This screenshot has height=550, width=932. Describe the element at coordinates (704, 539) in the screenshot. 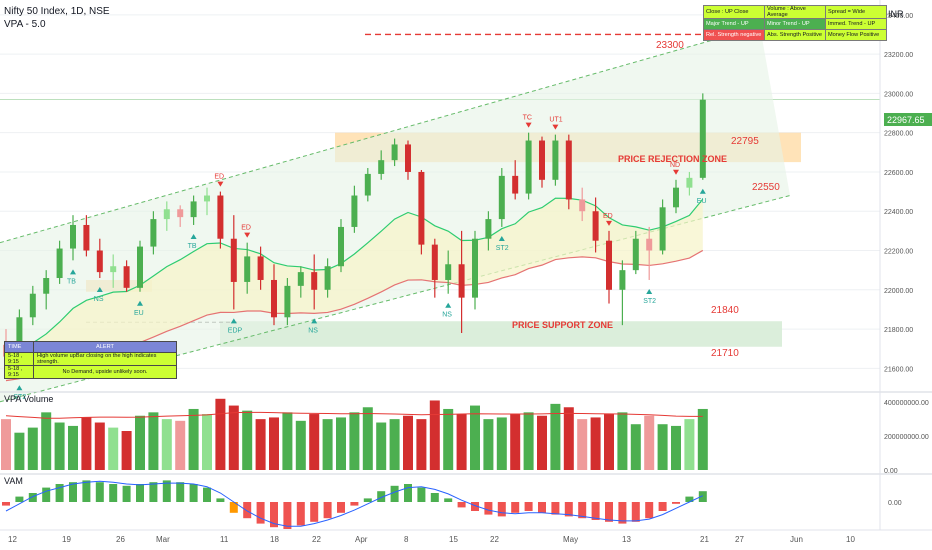

I see `time-tick-label: 21` at that location.